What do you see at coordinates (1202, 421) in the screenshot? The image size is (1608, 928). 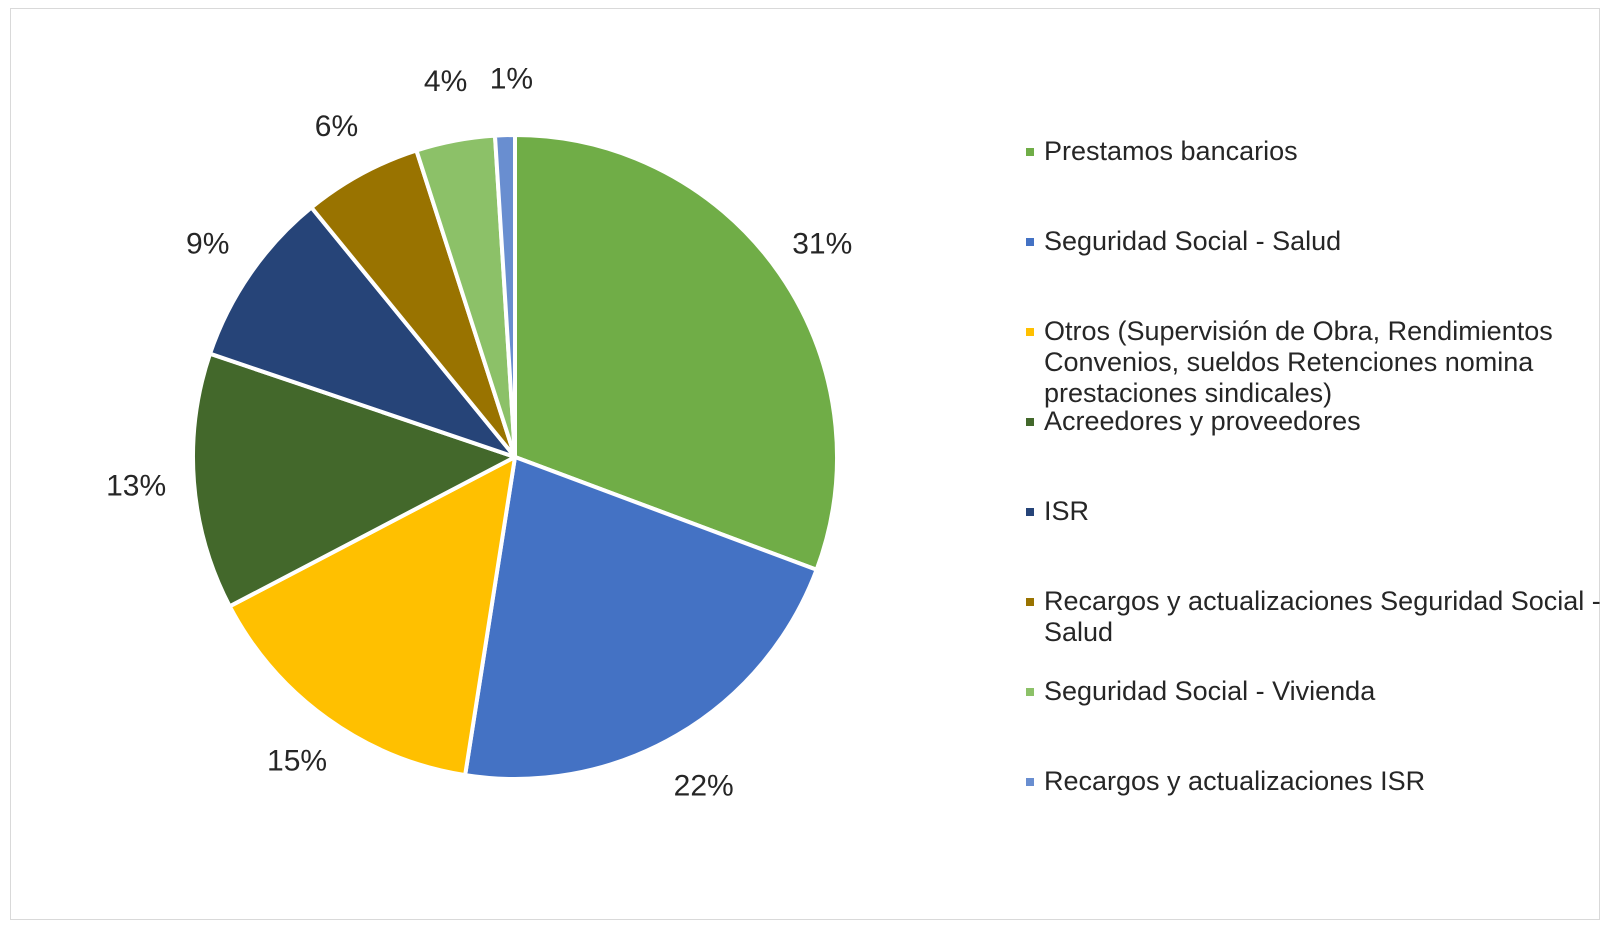 I see `legend-label: Acreedores y proveedores` at bounding box center [1202, 421].